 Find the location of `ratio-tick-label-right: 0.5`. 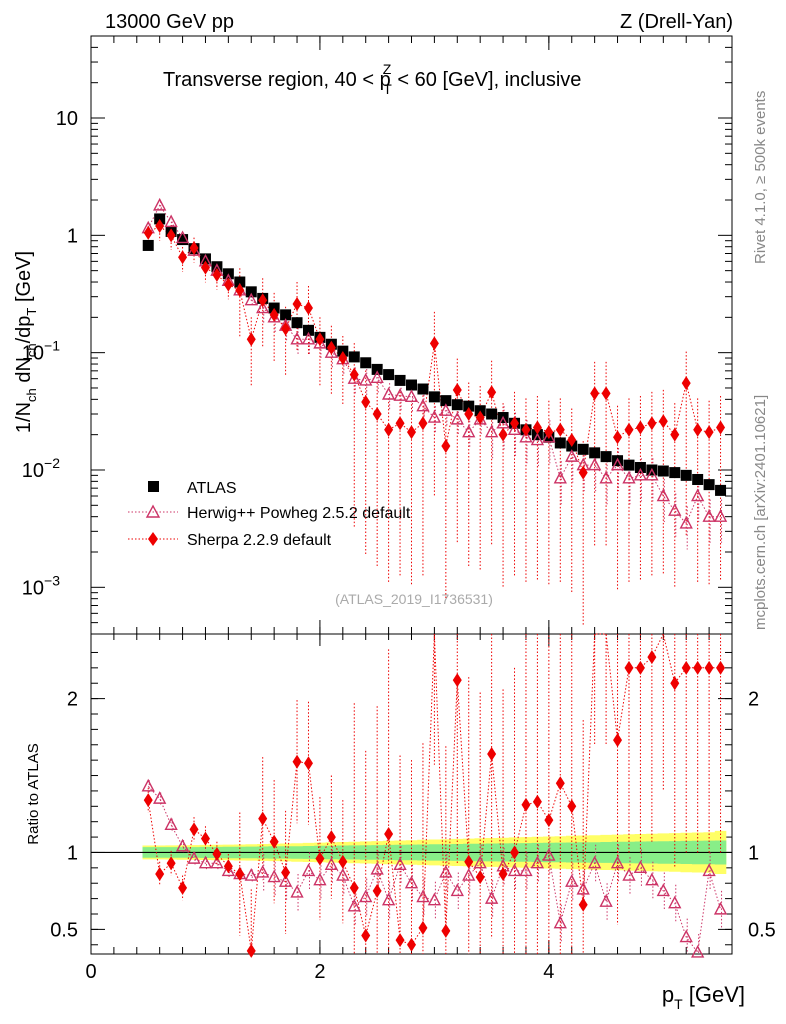

ratio-tick-label-right: 0.5 is located at coordinates (762, 930).